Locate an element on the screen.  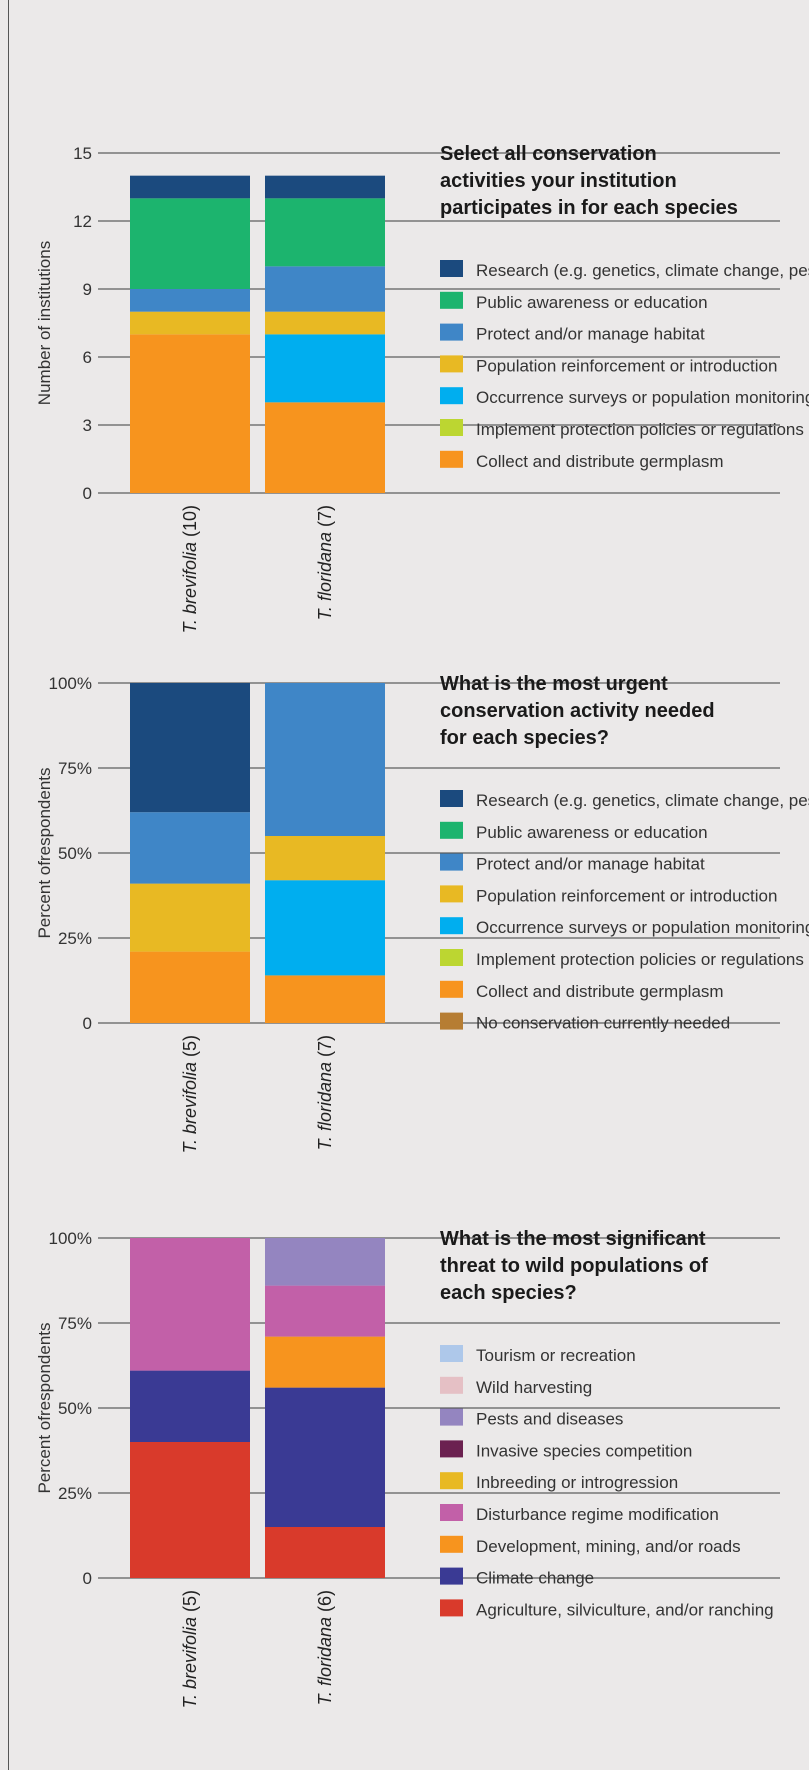
chart-title-line: for each species? is located at coordinates (524, 738).